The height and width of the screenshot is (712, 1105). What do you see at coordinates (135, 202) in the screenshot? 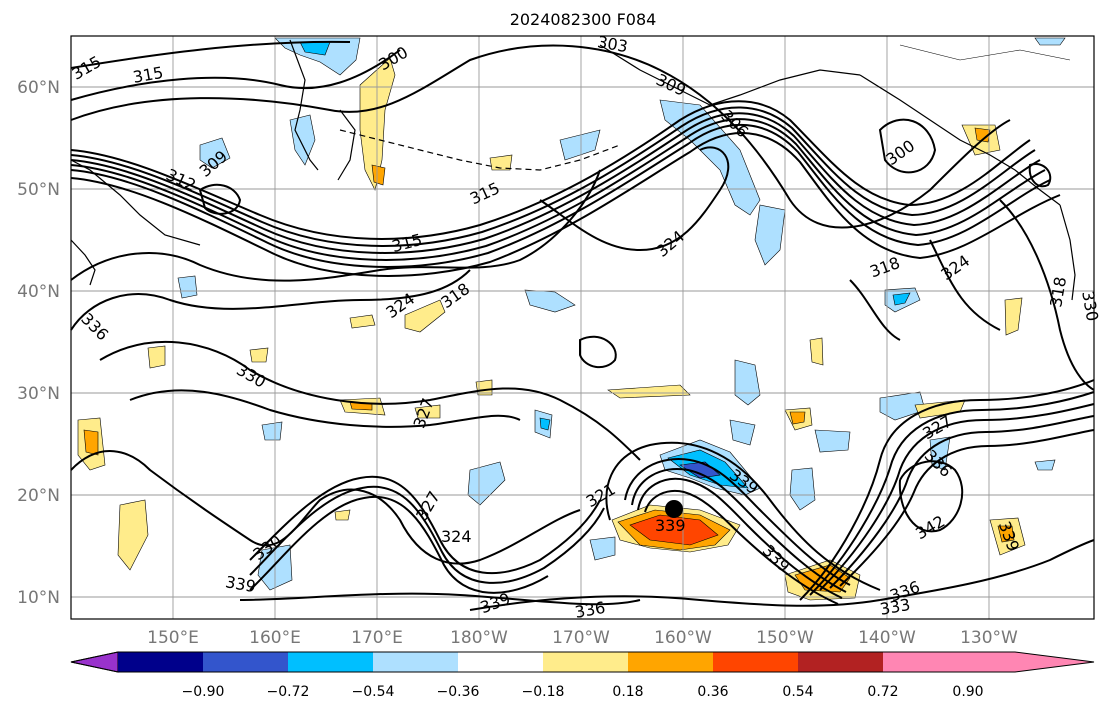
I see `coastline-kuril` at bounding box center [135, 202].